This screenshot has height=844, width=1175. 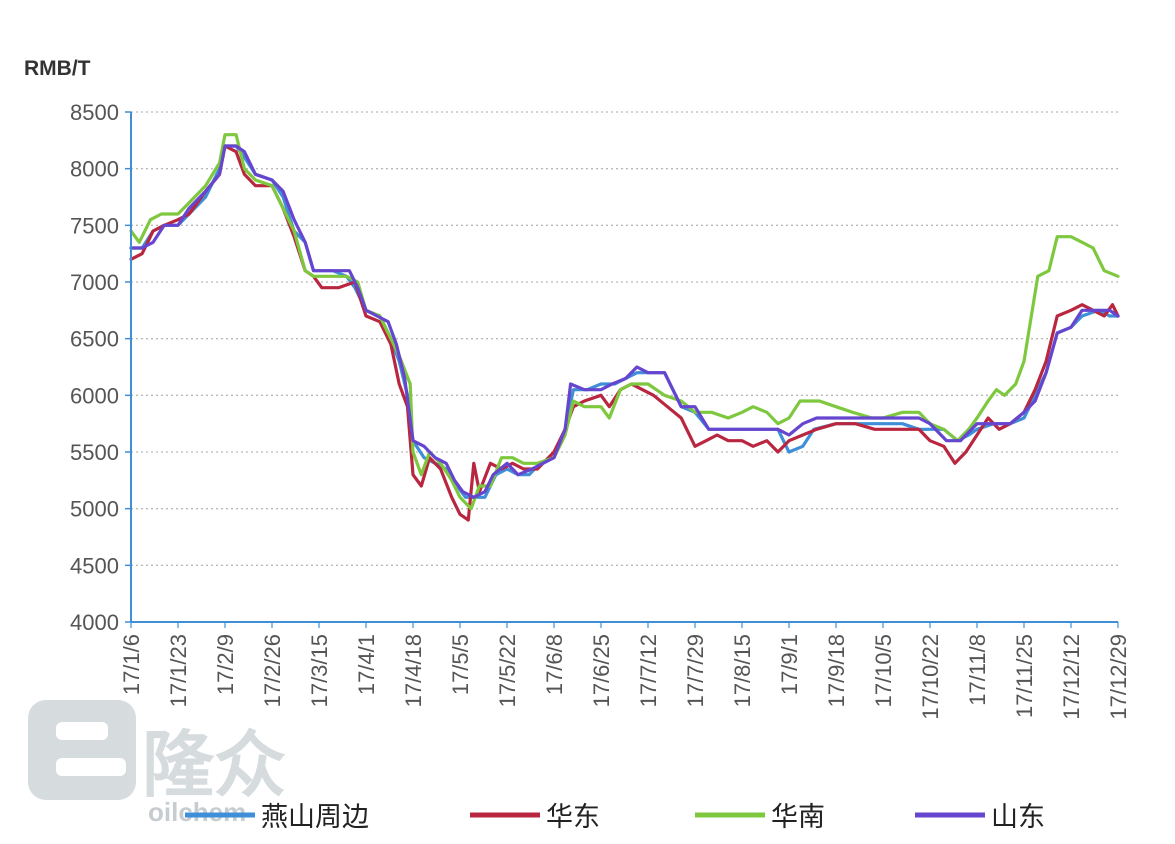 What do you see at coordinates (1118, 677) in the screenshot?
I see `x-tick-label: 17/12/29` at bounding box center [1118, 677].